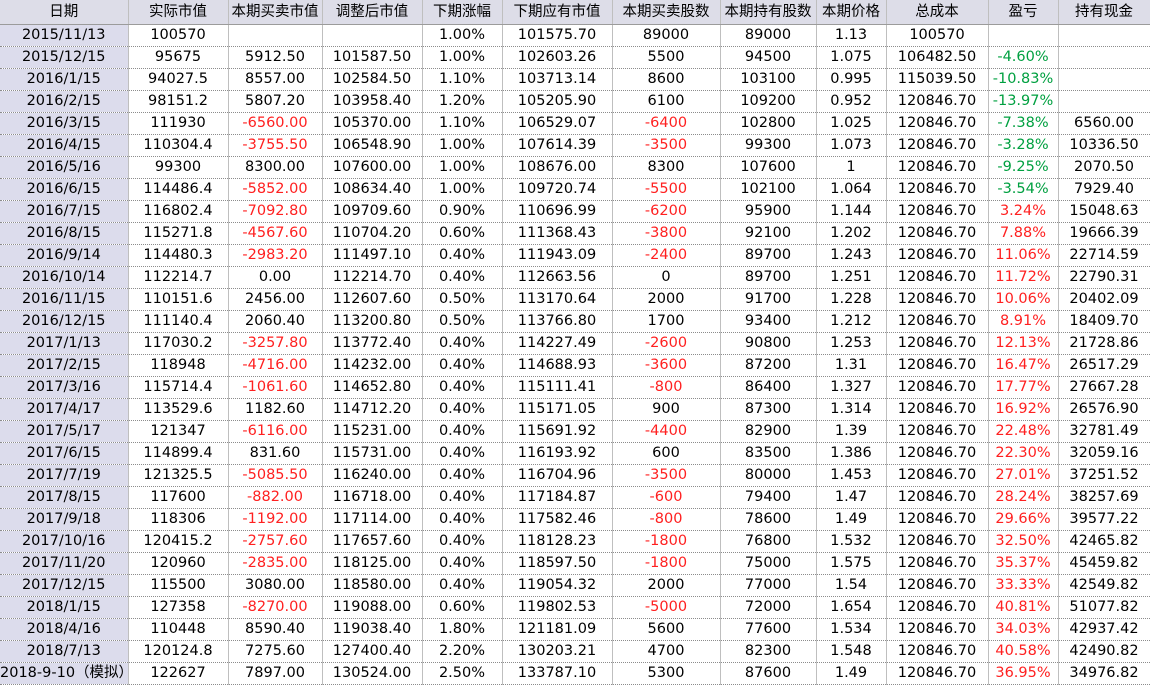 Image resolution: width=1150 pixels, height=689 pixels. Describe the element at coordinates (666, 189) in the screenshot. I see `trade-shares-cell: -5500` at that location.